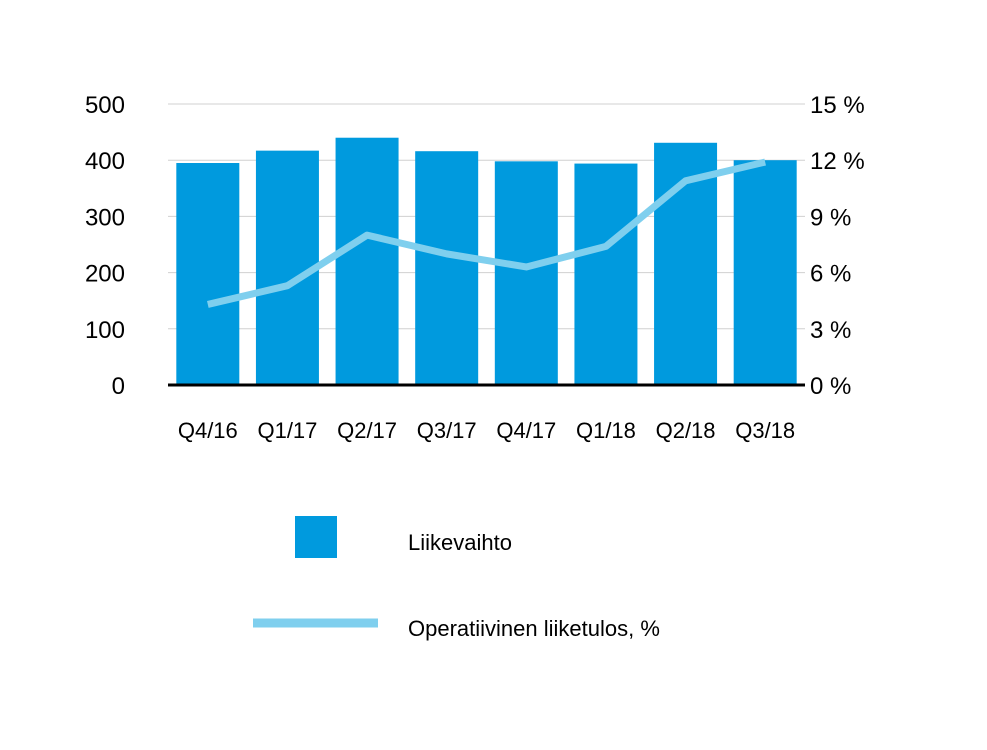 The height and width of the screenshot is (750, 987). Describe the element at coordinates (830, 386) in the screenshot. I see `y-right-tick-label: 0 %` at that location.